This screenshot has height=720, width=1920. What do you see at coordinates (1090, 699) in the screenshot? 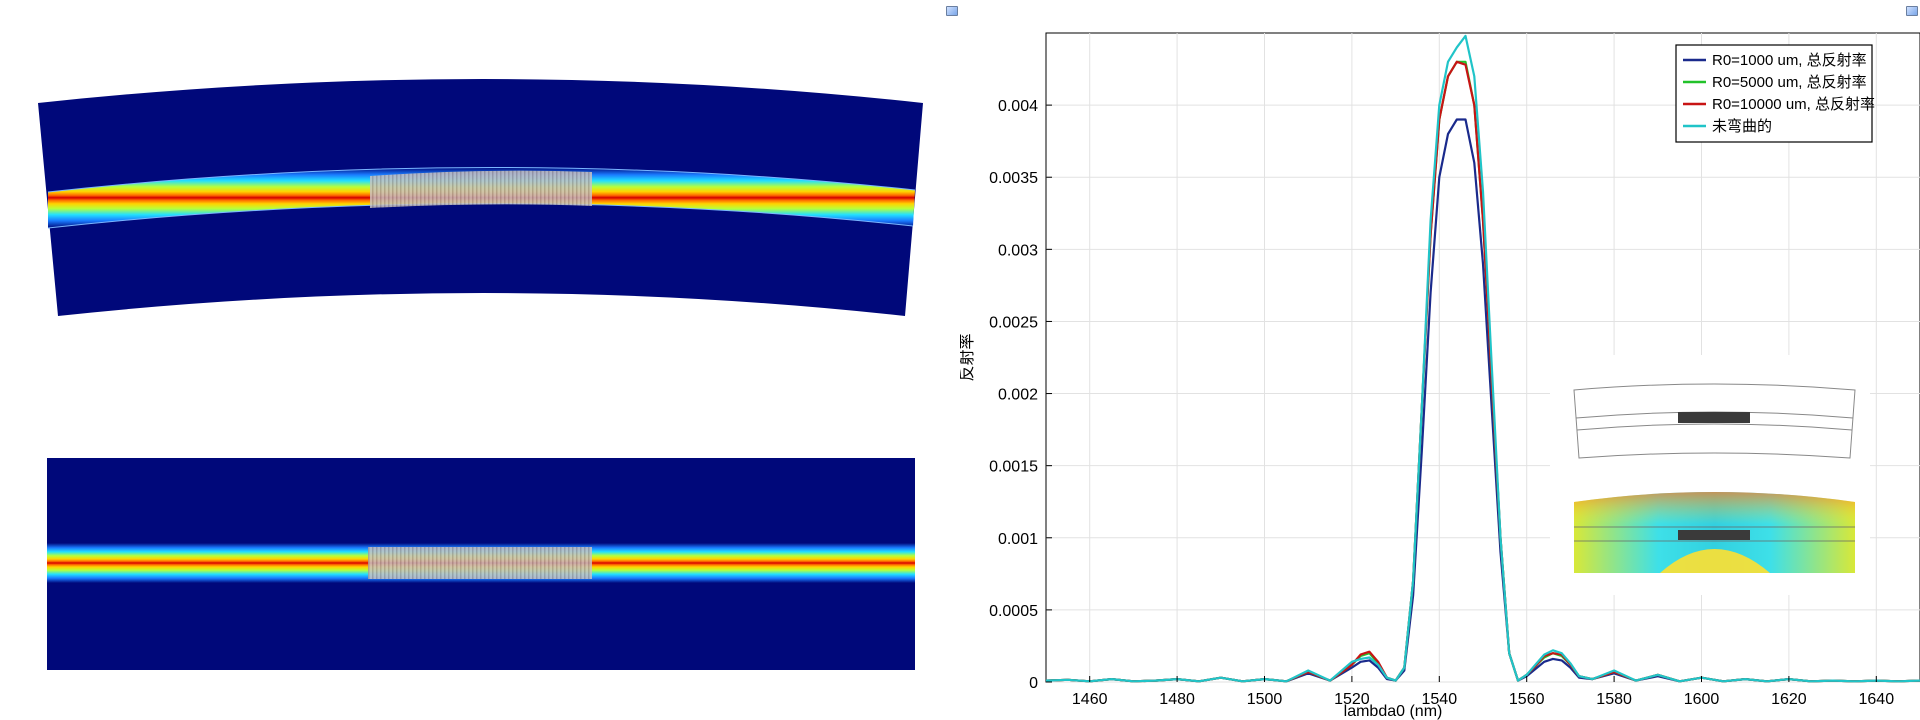
I see `x-tick-label: 1460` at bounding box center [1090, 699].